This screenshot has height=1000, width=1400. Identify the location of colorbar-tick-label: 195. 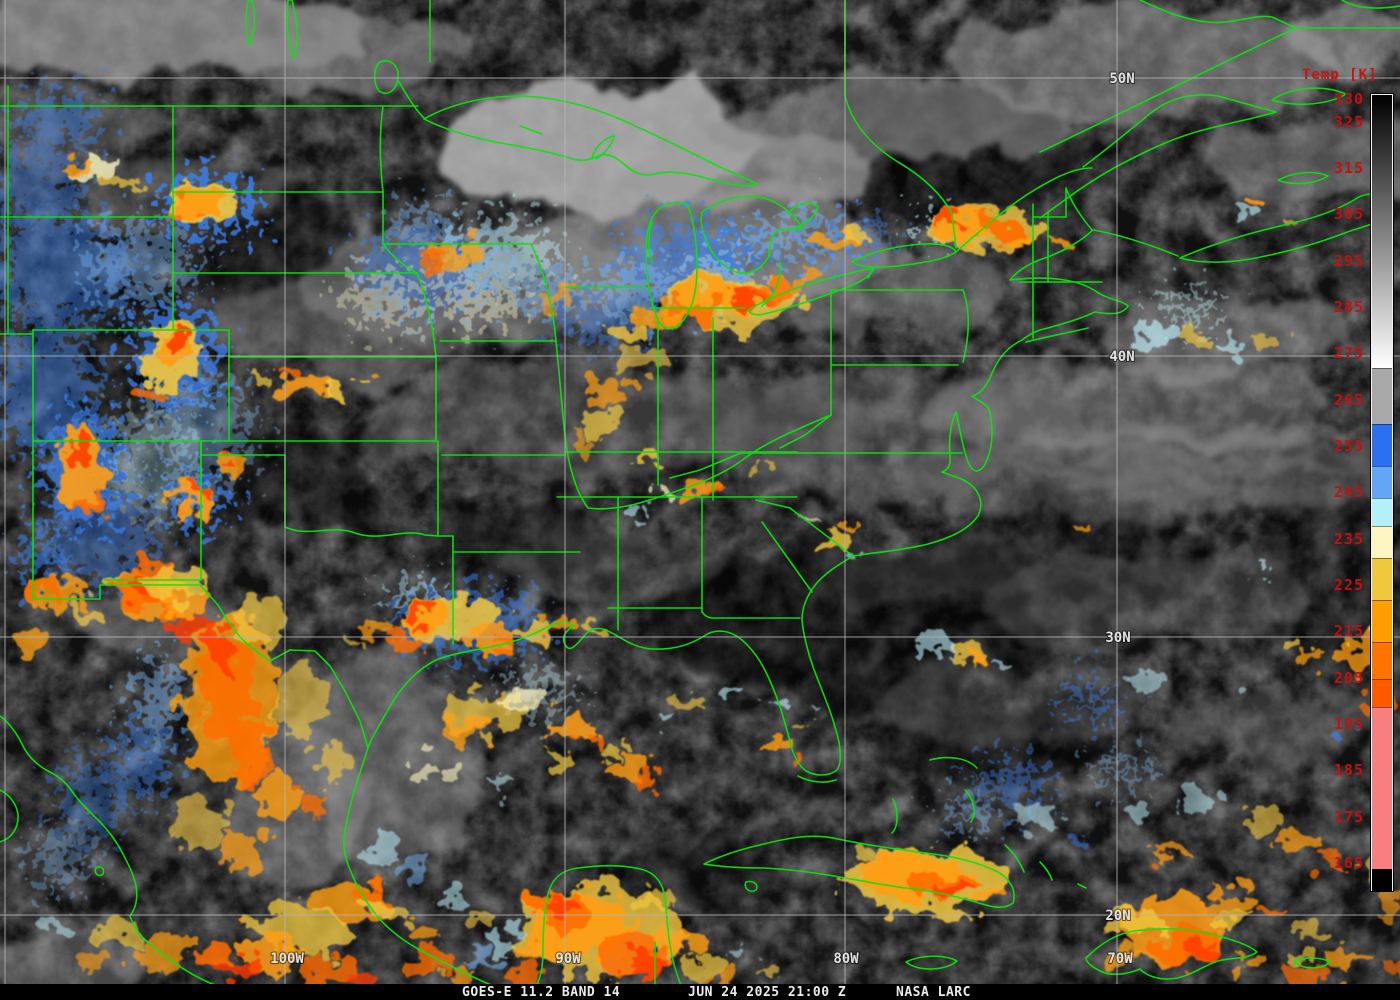
(1348, 724).